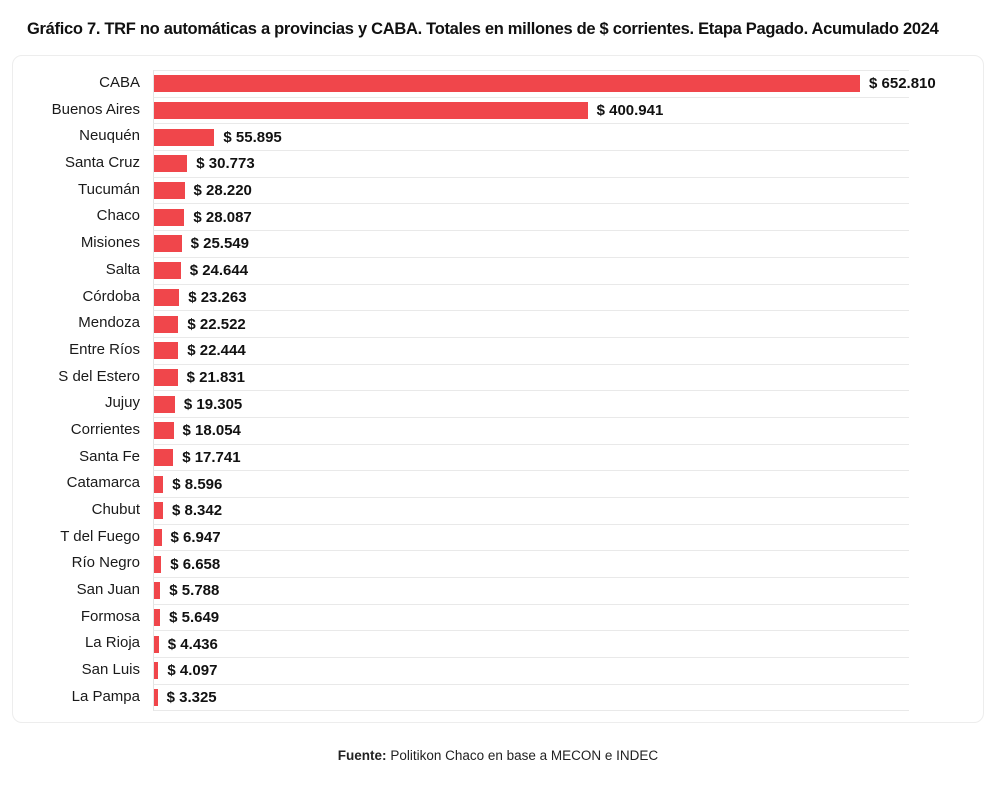 Image resolution: width=996 pixels, height=792 pixels. What do you see at coordinates (531, 137) in the screenshot?
I see `plot-cell: $ 55.895` at bounding box center [531, 137].